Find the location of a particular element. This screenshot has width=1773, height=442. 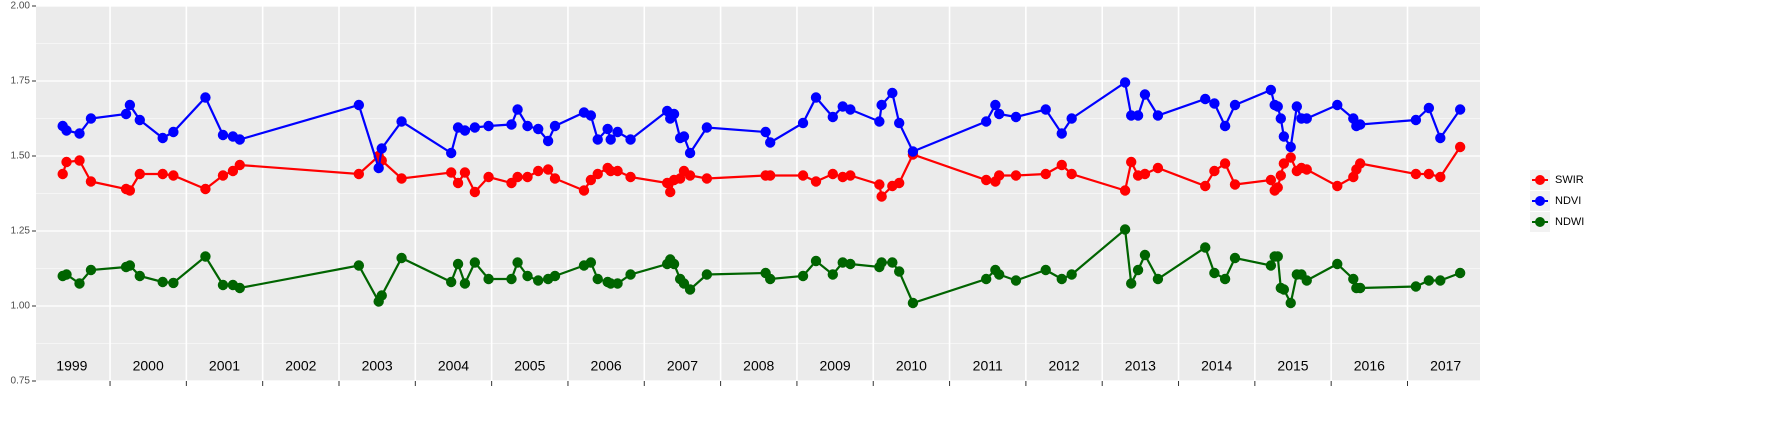

x-tick-label: 2008 is located at coordinates (758, 366).